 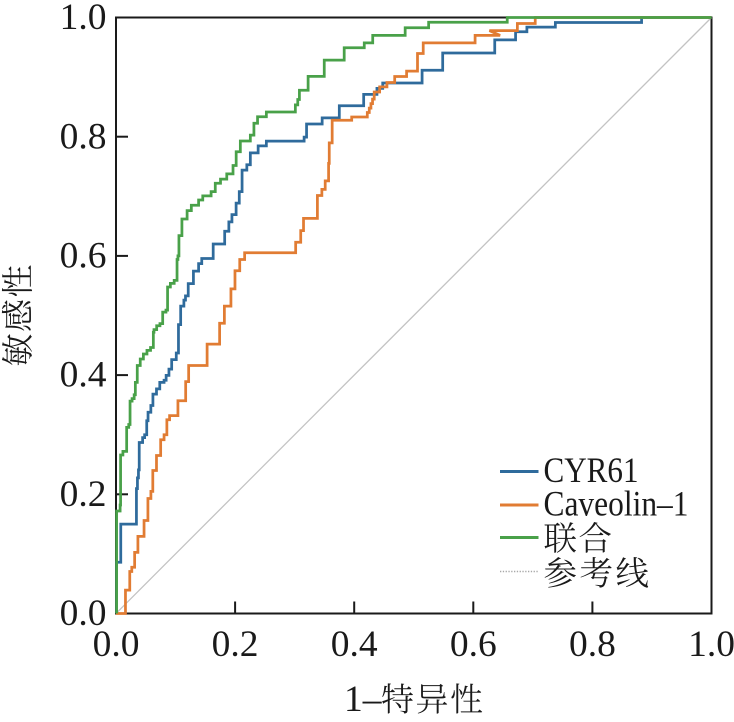 What do you see at coordinates (591, 470) in the screenshot?
I see `svg-text: CYR61` at bounding box center [591, 470].